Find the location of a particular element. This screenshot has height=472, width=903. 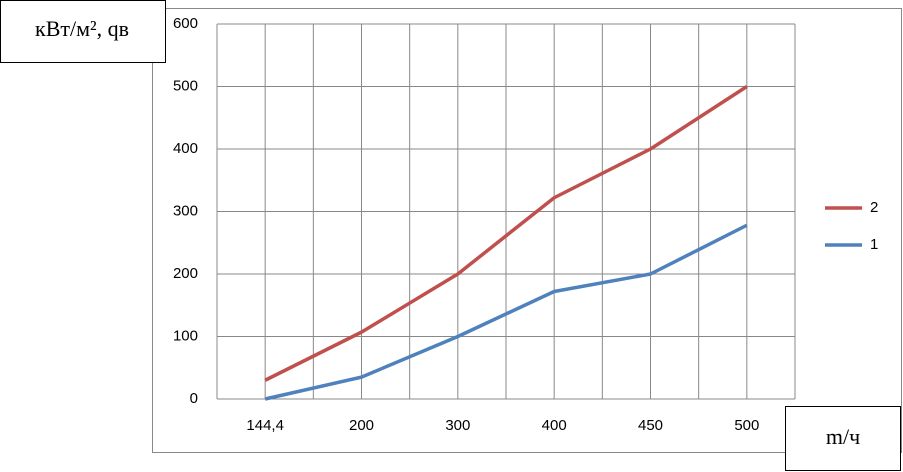

y-tick-label: 200 is located at coordinates (185, 273).